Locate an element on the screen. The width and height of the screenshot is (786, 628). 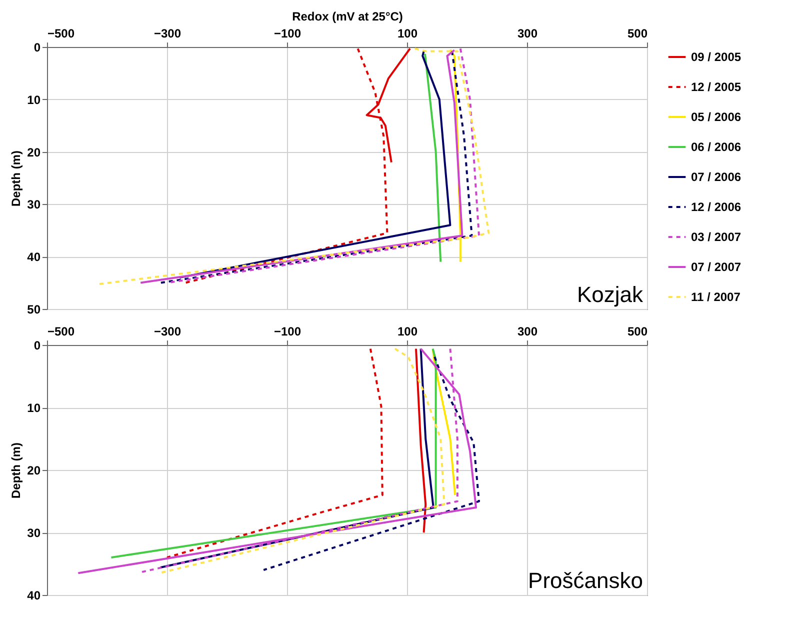
legend-label: 12 / 2005 is located at coordinates (716, 87).